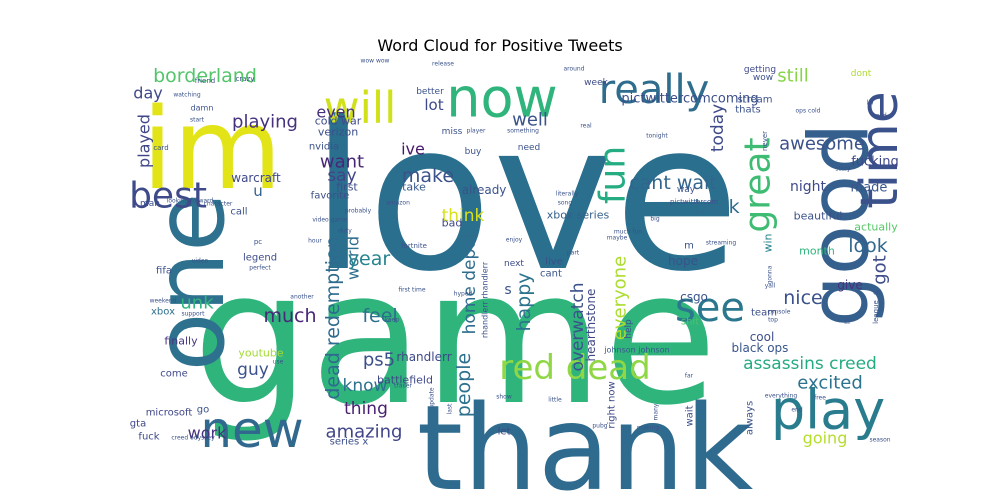 This screenshot has width=1000, height=500. Describe the element at coordinates (599, 426) in the screenshot. I see `word-pubg: pubg` at that location.